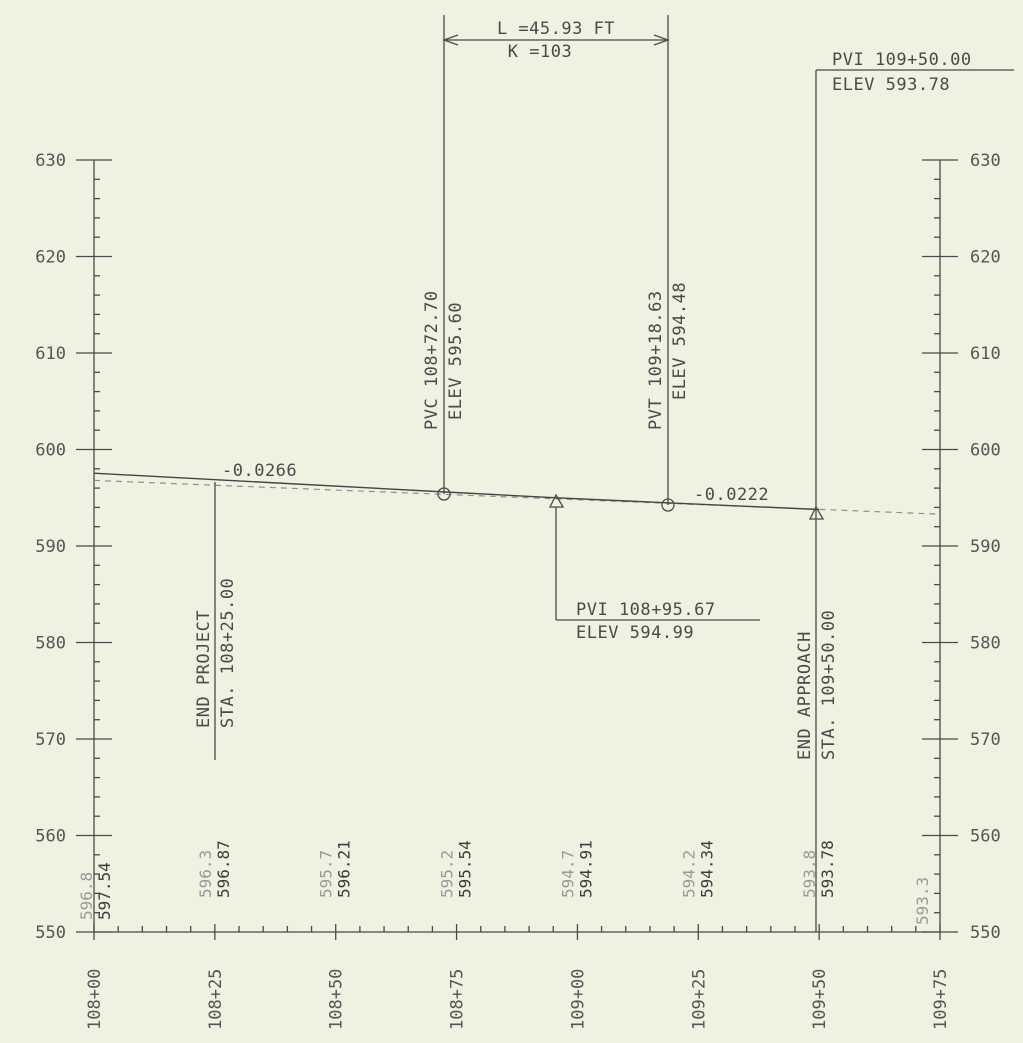 The height and width of the screenshot is (1043, 1023). I want to click on proposed-elev-label: 595.54, so click(465, 869).